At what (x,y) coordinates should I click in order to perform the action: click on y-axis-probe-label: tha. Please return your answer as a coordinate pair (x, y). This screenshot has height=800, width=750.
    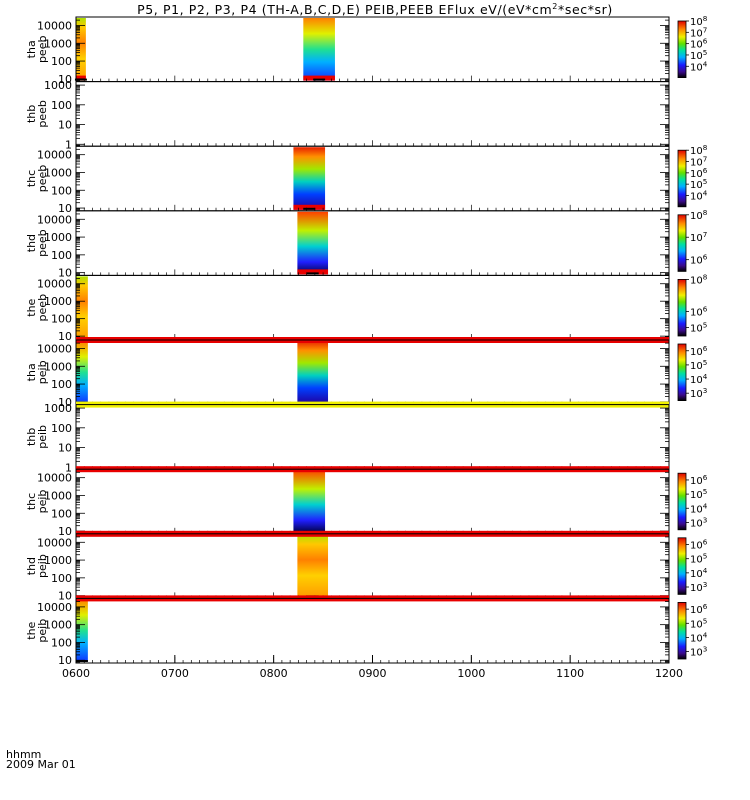
    Looking at the image, I should click on (31, 49).